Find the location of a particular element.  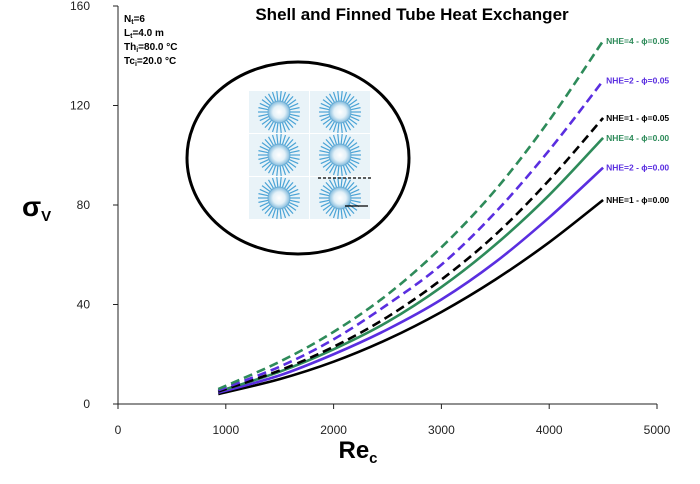

y-ticks: 0 40 80 120 160 is located at coordinates (94, 205).